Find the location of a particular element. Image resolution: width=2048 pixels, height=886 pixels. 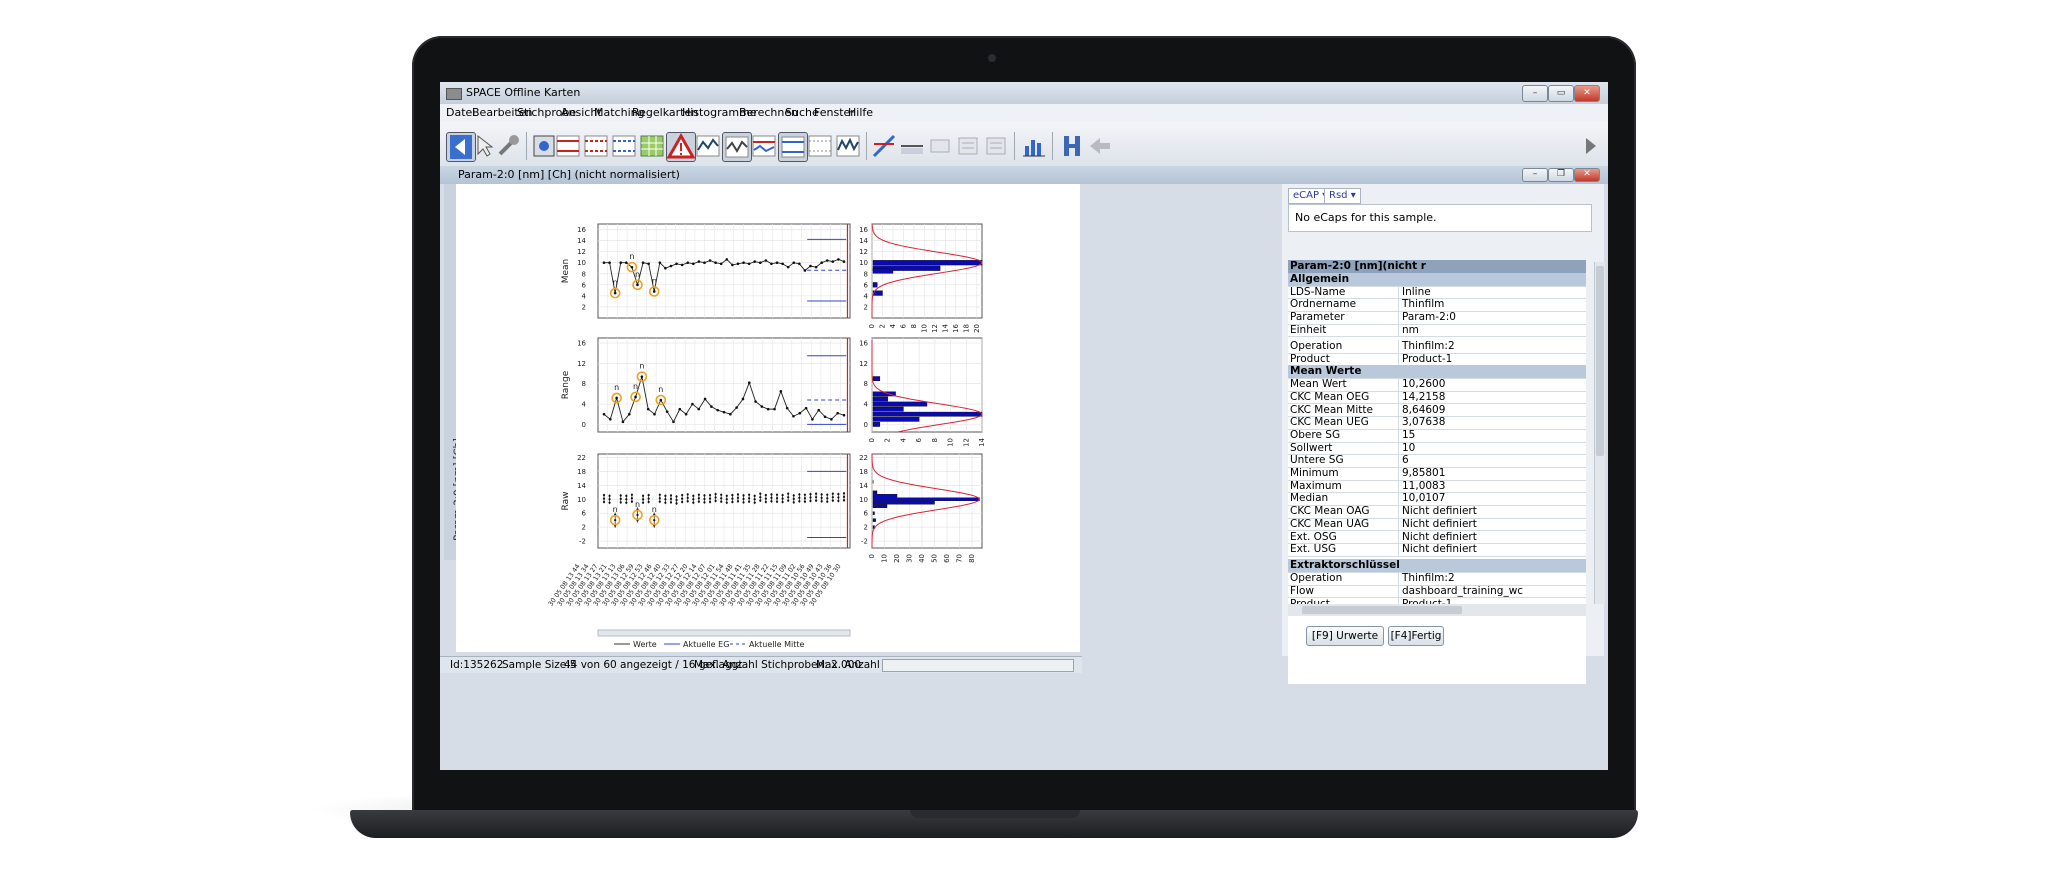

table-row: Ordnername Thinfilm is located at coordinates (1437, 305).